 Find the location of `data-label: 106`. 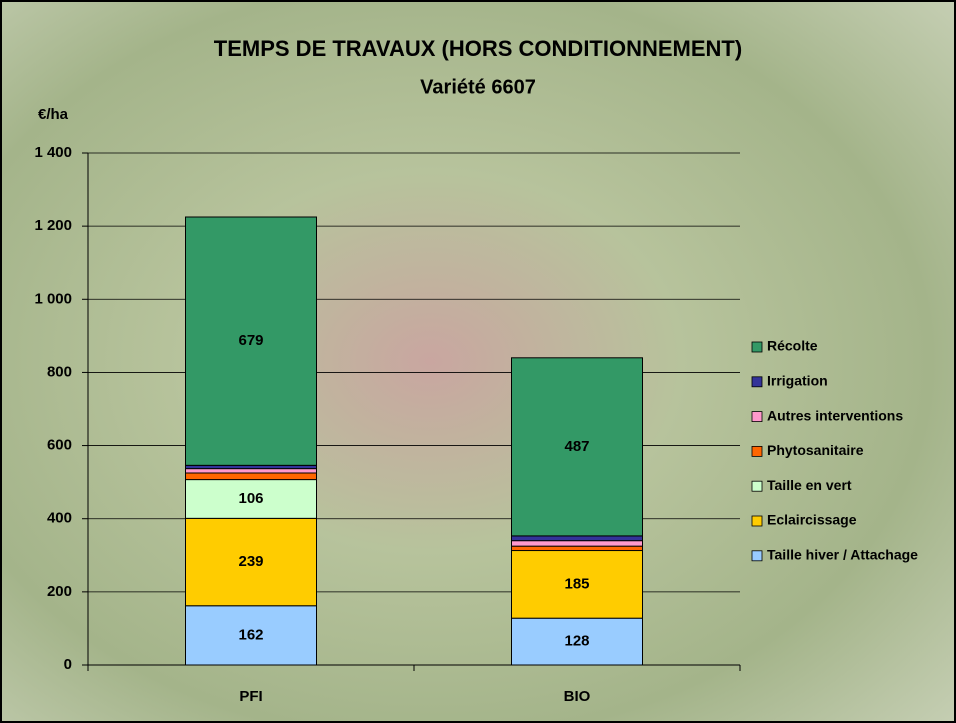

data-label: 106 is located at coordinates (250, 498).